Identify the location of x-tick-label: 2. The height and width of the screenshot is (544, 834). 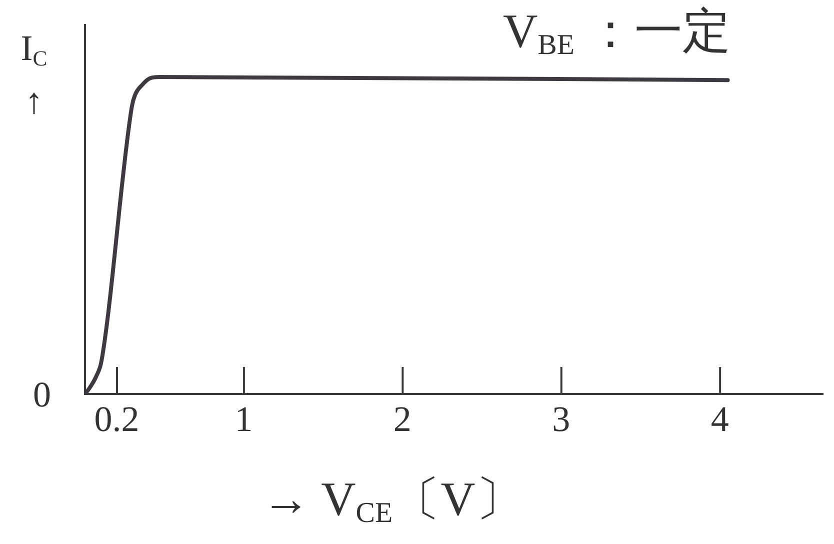
(402, 419).